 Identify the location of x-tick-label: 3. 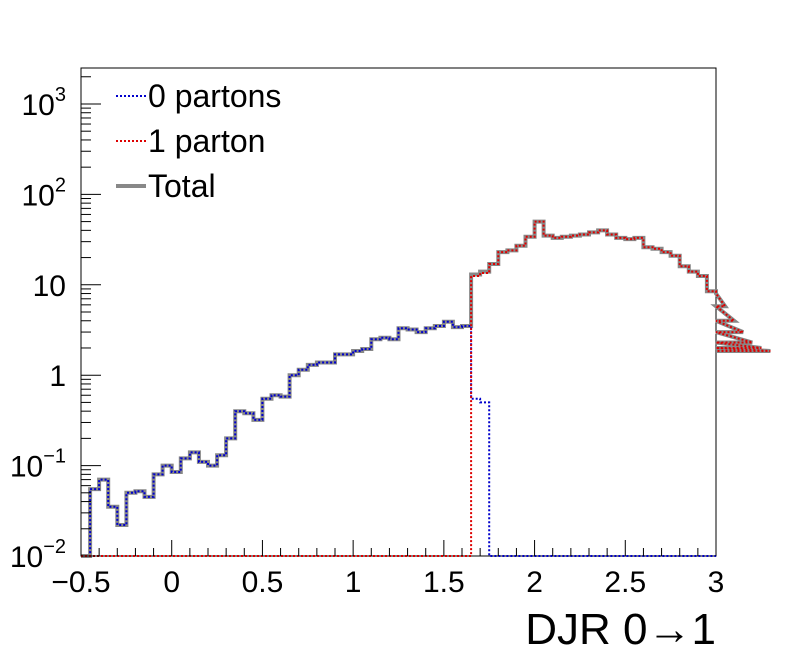
(716, 582).